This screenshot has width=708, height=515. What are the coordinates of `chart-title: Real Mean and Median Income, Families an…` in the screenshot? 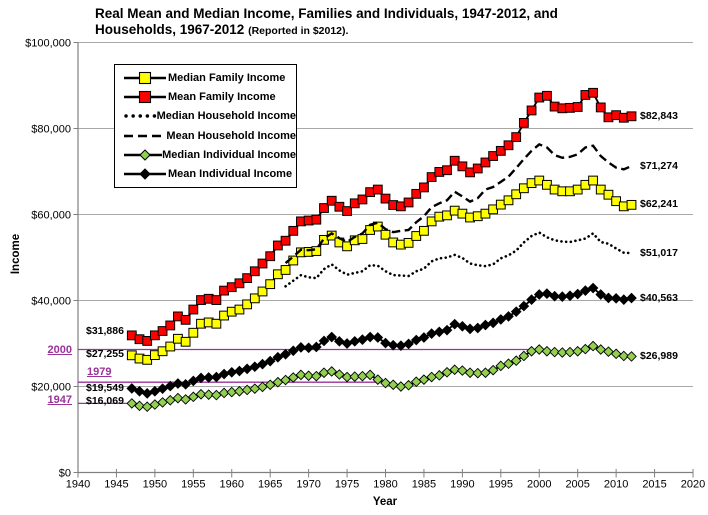 It's located at (395, 22).